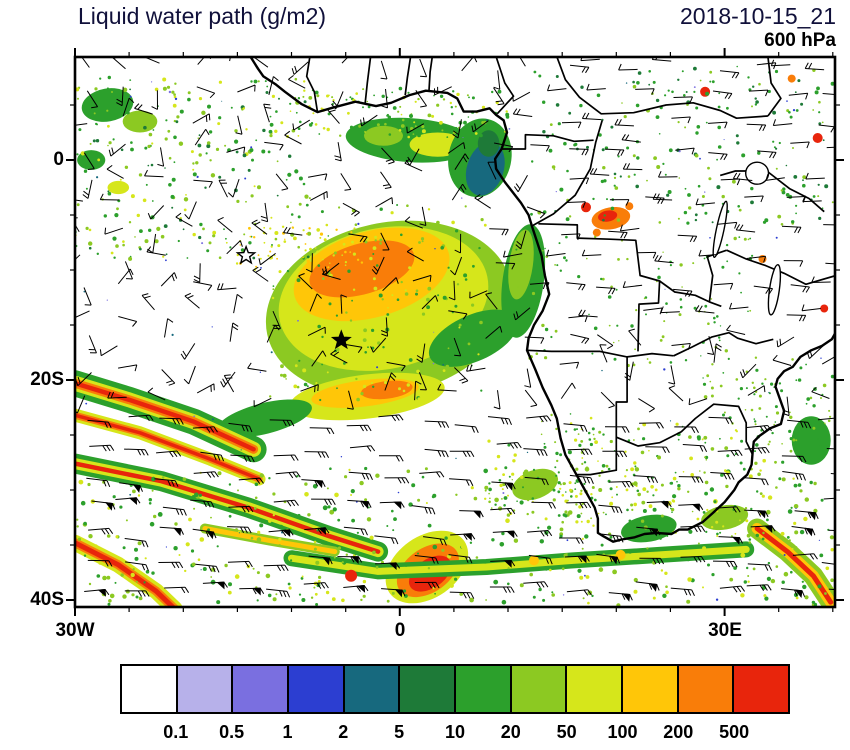  I want to click on colorbar-labels: 0.1 0.5 1 2 5 10 20 50 100 200 500, so click(455, 734).